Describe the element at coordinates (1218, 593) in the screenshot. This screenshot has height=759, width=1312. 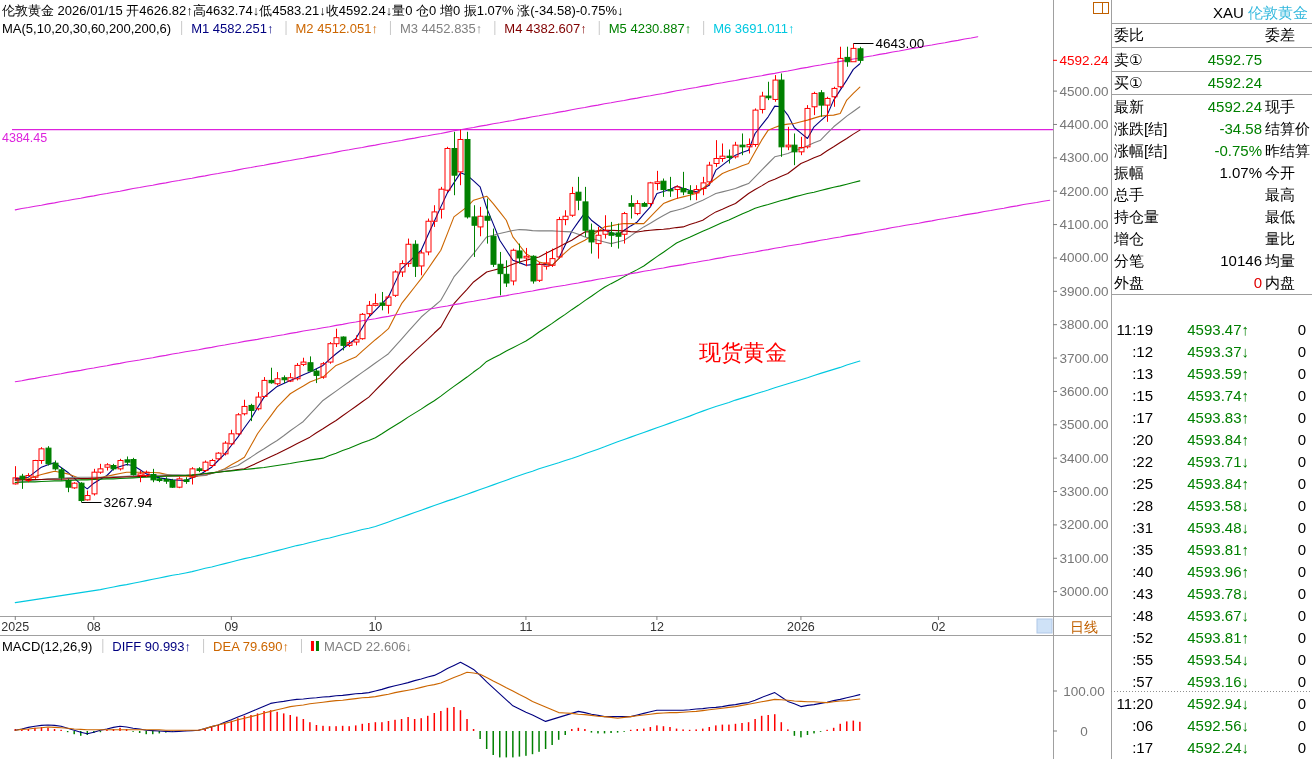
I see `text: 4593.78↓` at that location.